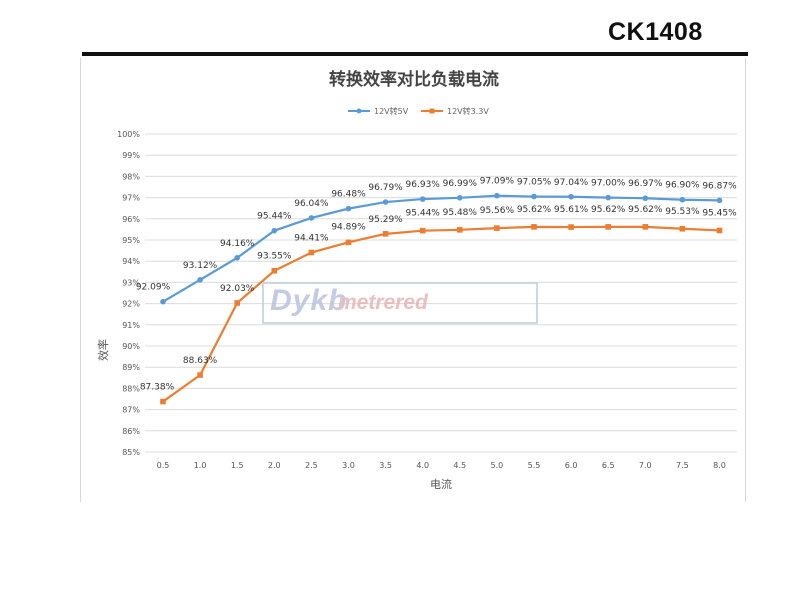  Describe the element at coordinates (200, 465) in the screenshot. I see `x-tick-label: 1.0` at that location.